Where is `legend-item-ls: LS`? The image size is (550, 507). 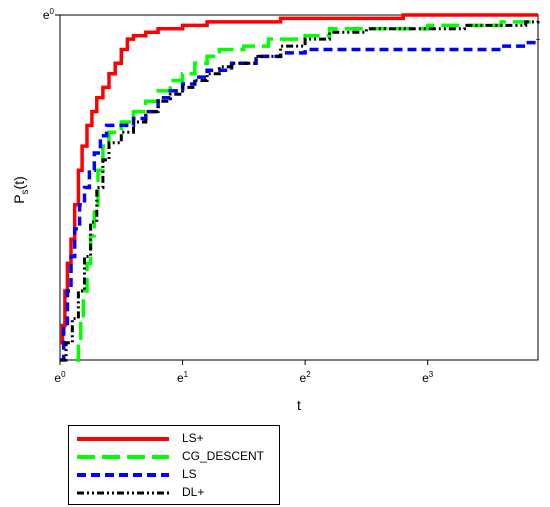 legend-item-ls: LS is located at coordinates (174, 475).